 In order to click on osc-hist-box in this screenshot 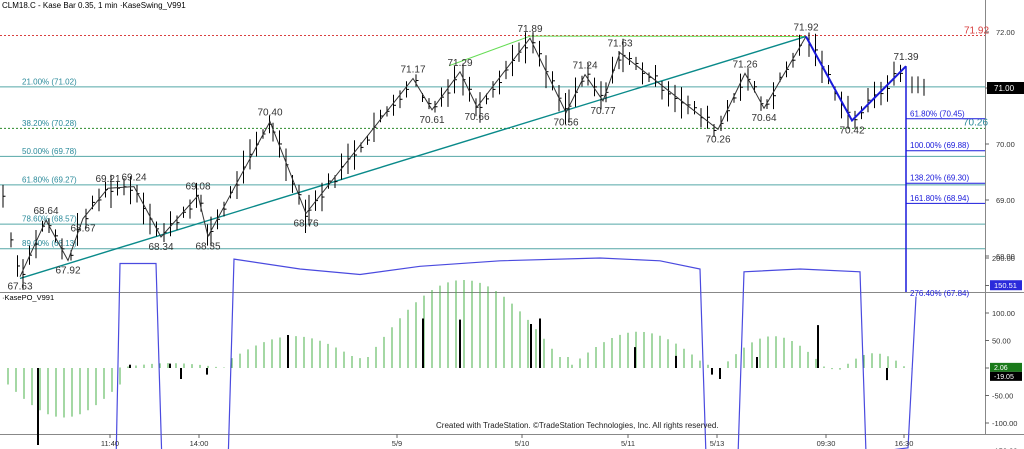, I will do `click(1006, 367)`.